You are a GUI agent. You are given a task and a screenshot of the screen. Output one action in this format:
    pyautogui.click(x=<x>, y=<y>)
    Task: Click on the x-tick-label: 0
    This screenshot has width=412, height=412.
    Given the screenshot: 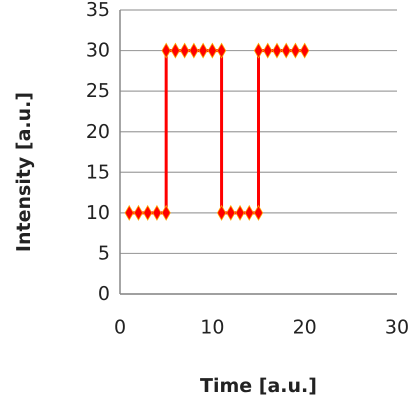 What is the action you would take?
    pyautogui.click(x=120, y=327)
    